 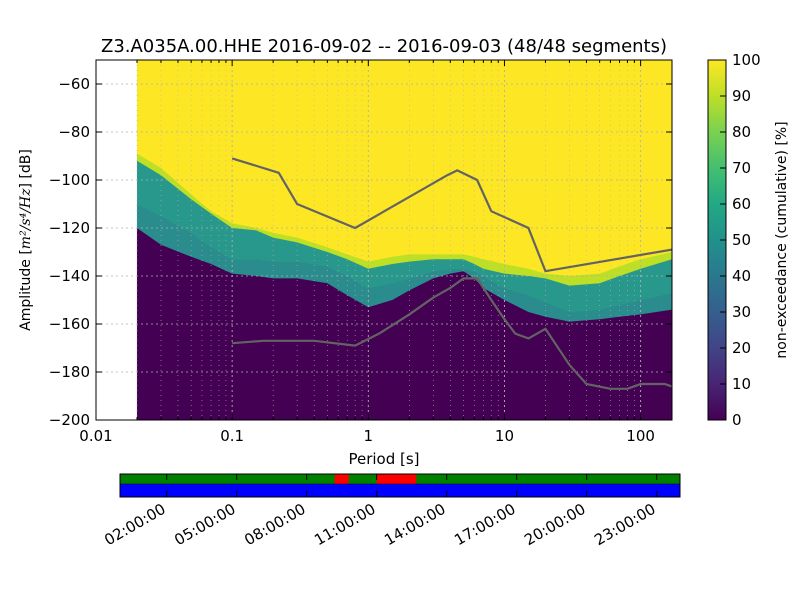 I want to click on timeline-gaps, so click(x=375, y=479).